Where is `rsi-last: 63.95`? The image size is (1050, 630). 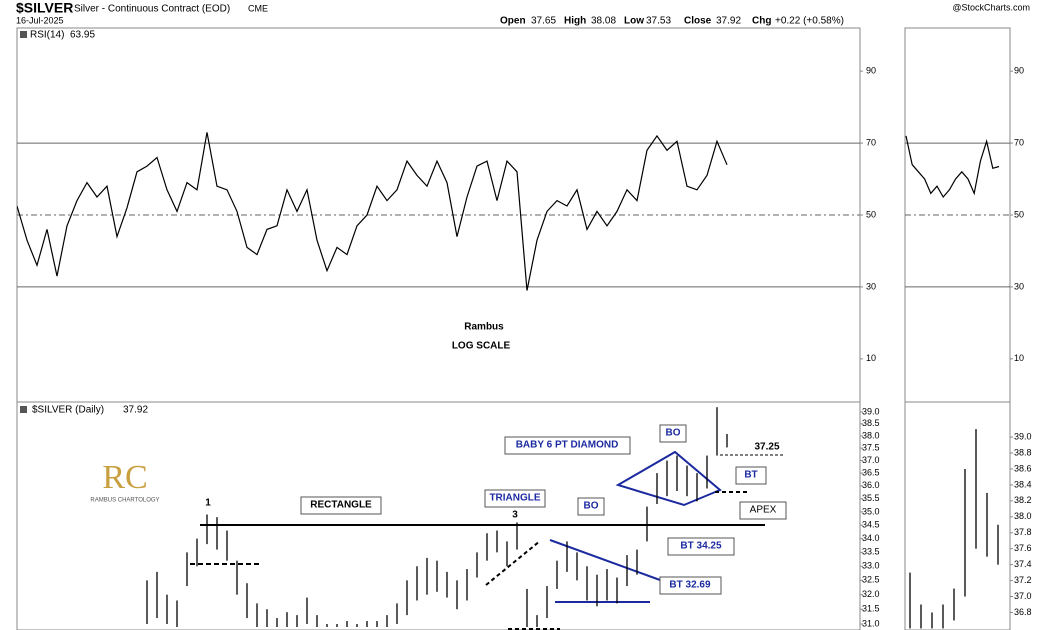
rsi-last: 63.95 is located at coordinates (82, 35).